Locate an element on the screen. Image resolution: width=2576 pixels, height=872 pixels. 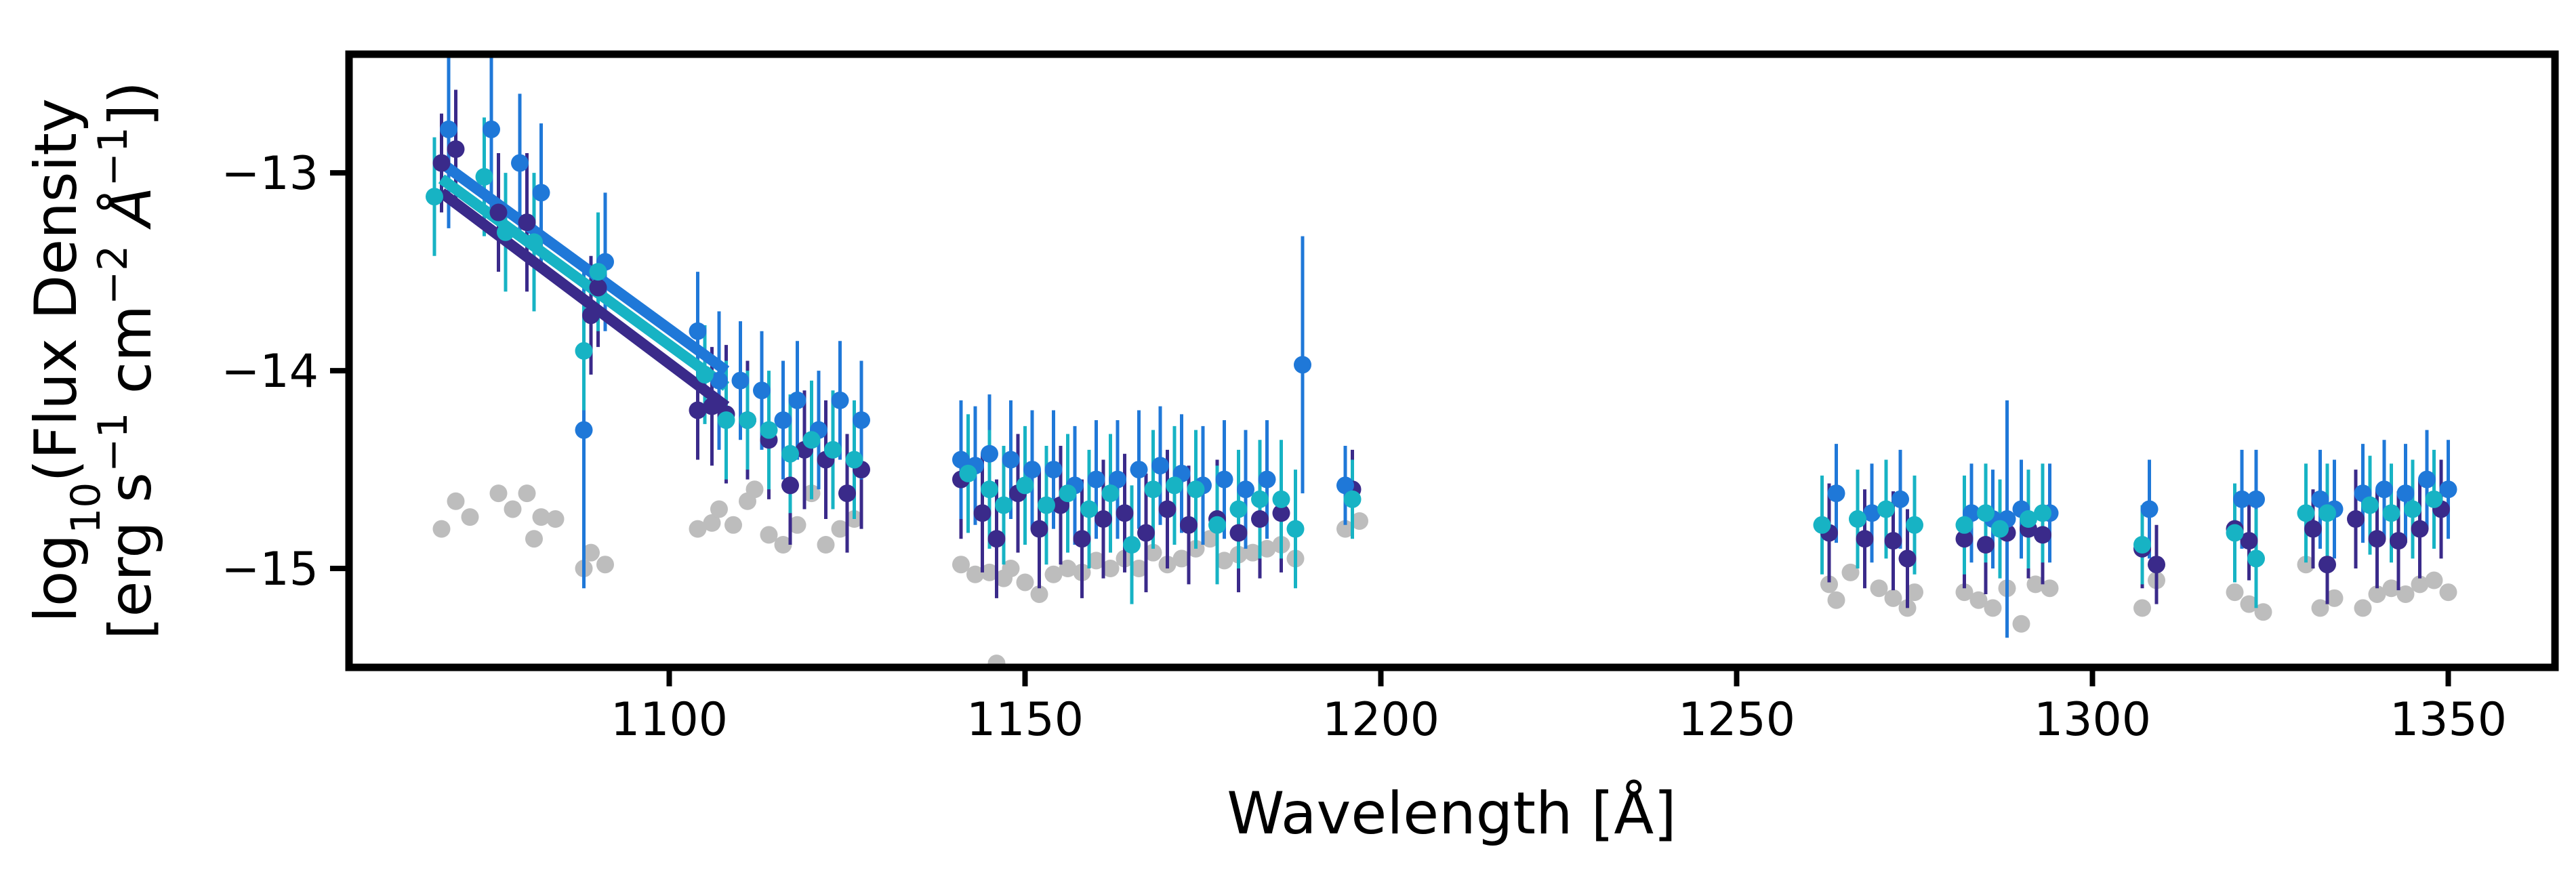
y-axis-label-end: ]) is located at coordinates (131, 104).